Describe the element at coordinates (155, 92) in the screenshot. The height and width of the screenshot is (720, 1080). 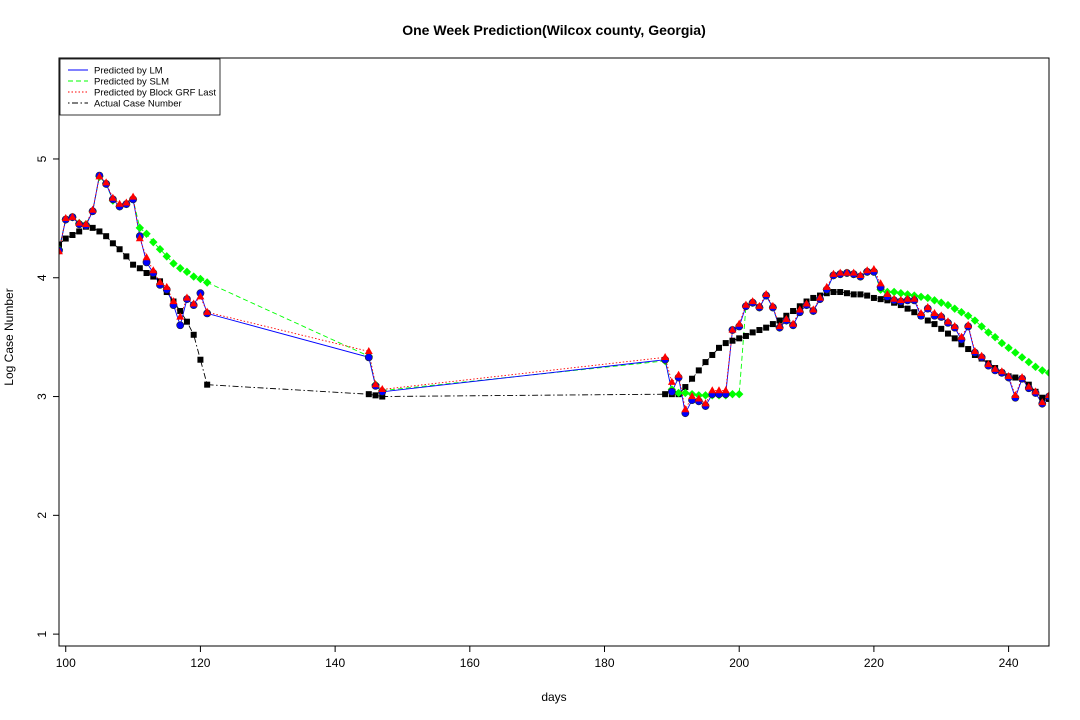
I see `legend-label-predicted-by-block-grf-last: Predicted by Block GRF Last` at that location.